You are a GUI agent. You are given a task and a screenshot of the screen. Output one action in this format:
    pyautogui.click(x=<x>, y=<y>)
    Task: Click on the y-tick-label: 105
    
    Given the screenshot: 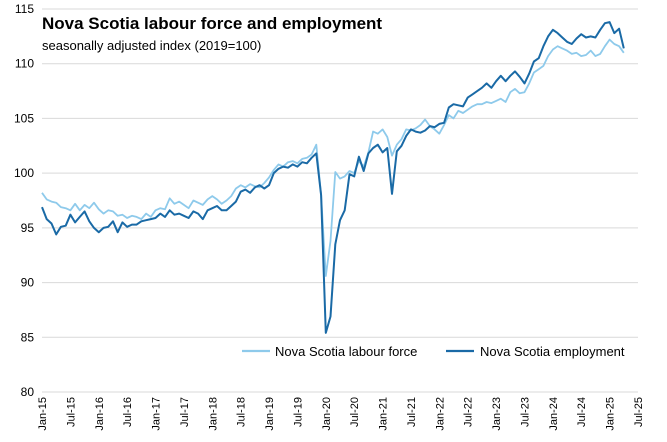 What is the action you would take?
    pyautogui.click(x=24, y=118)
    